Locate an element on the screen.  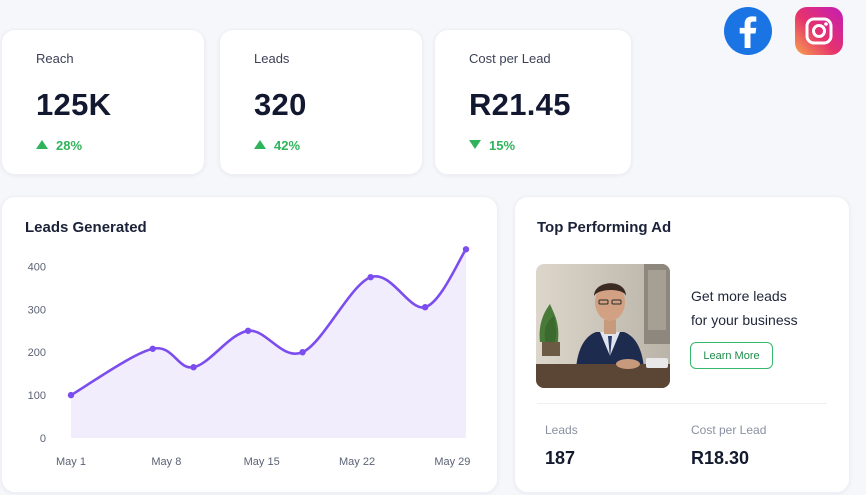
facebook-icon is located at coordinates (748, 31).